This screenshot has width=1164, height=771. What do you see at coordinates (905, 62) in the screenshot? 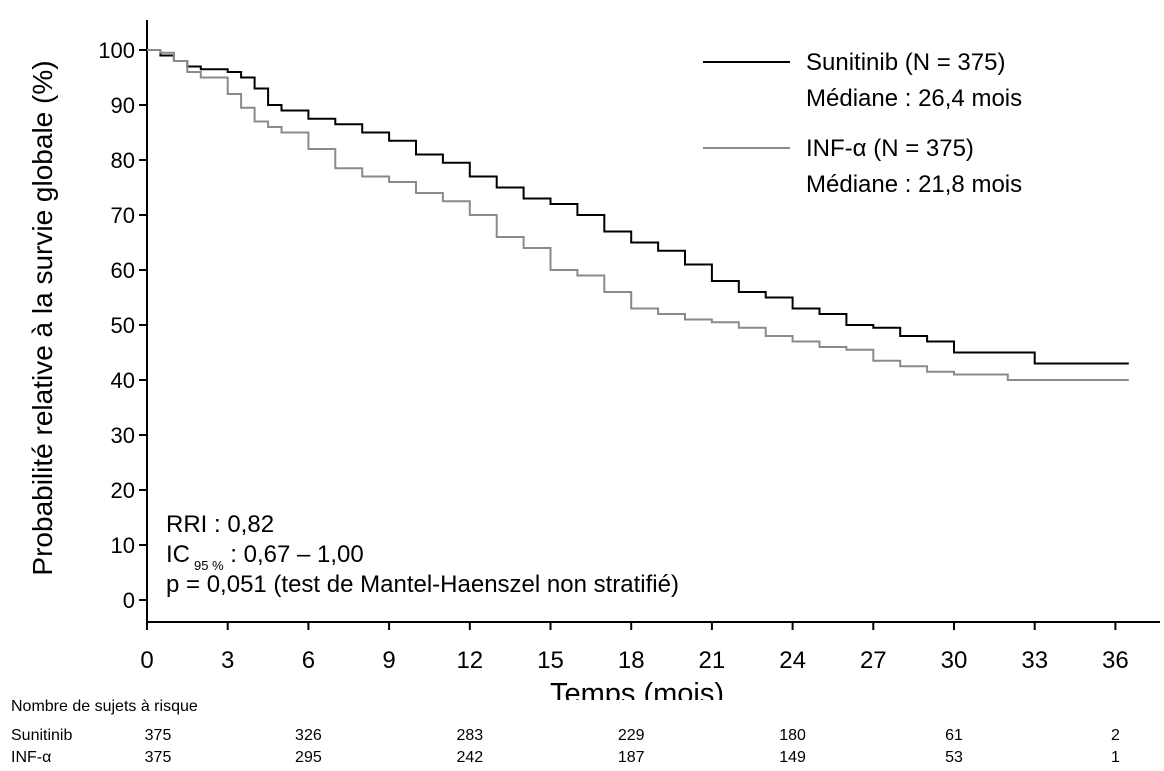
I see `legend-label-1: Sunitinib (N = 375)` at bounding box center [905, 62].